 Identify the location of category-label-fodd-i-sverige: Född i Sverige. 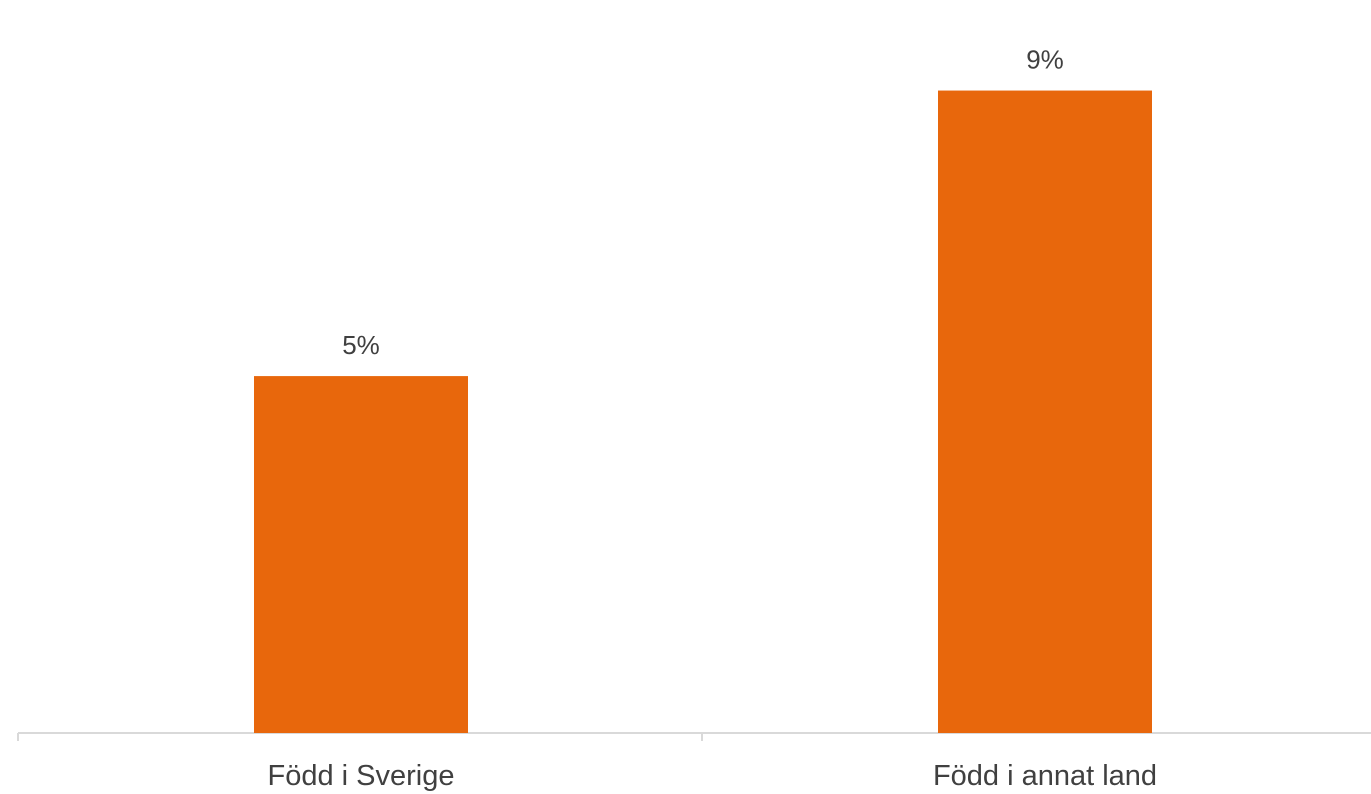
(361, 776).